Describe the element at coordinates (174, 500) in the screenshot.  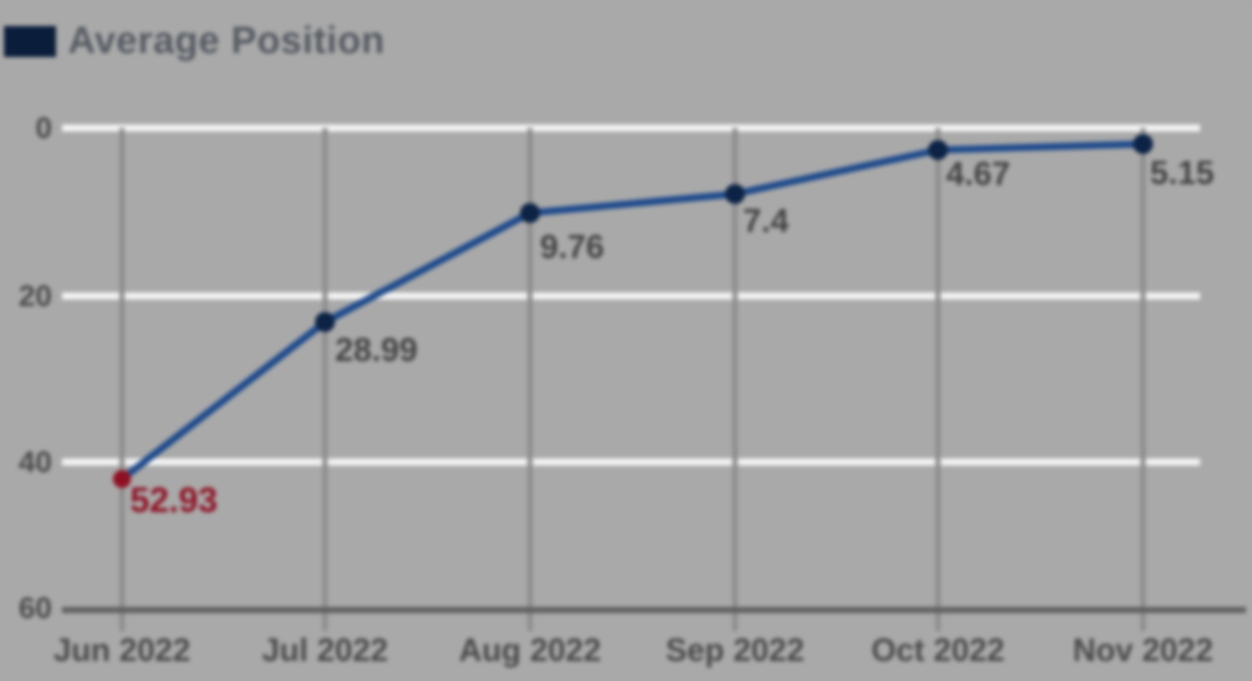
I see `highlight-value-label: 52.93` at that location.